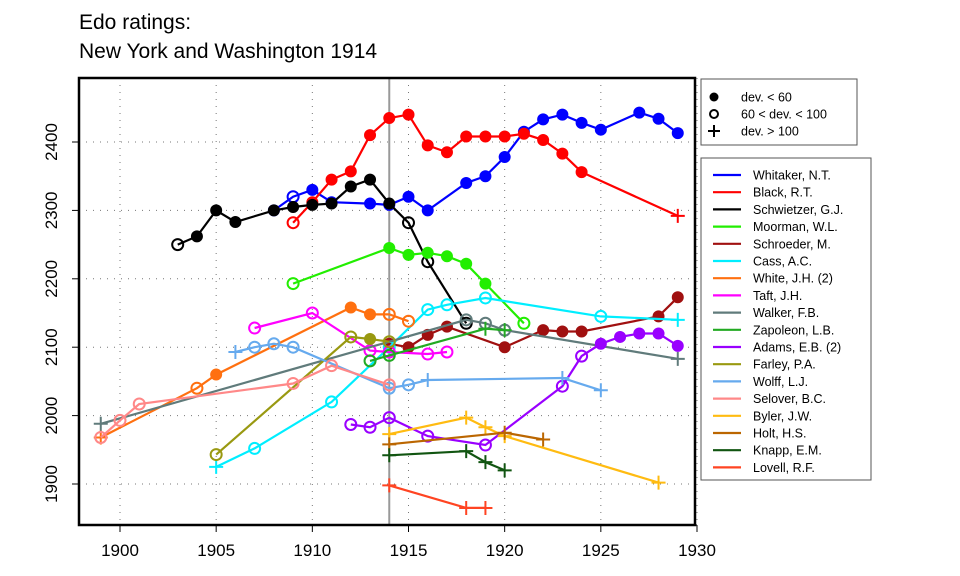 The height and width of the screenshot is (576, 960). What do you see at coordinates (766, 98) in the screenshot?
I see `marker-legend-label: dev. < 60` at bounding box center [766, 98].